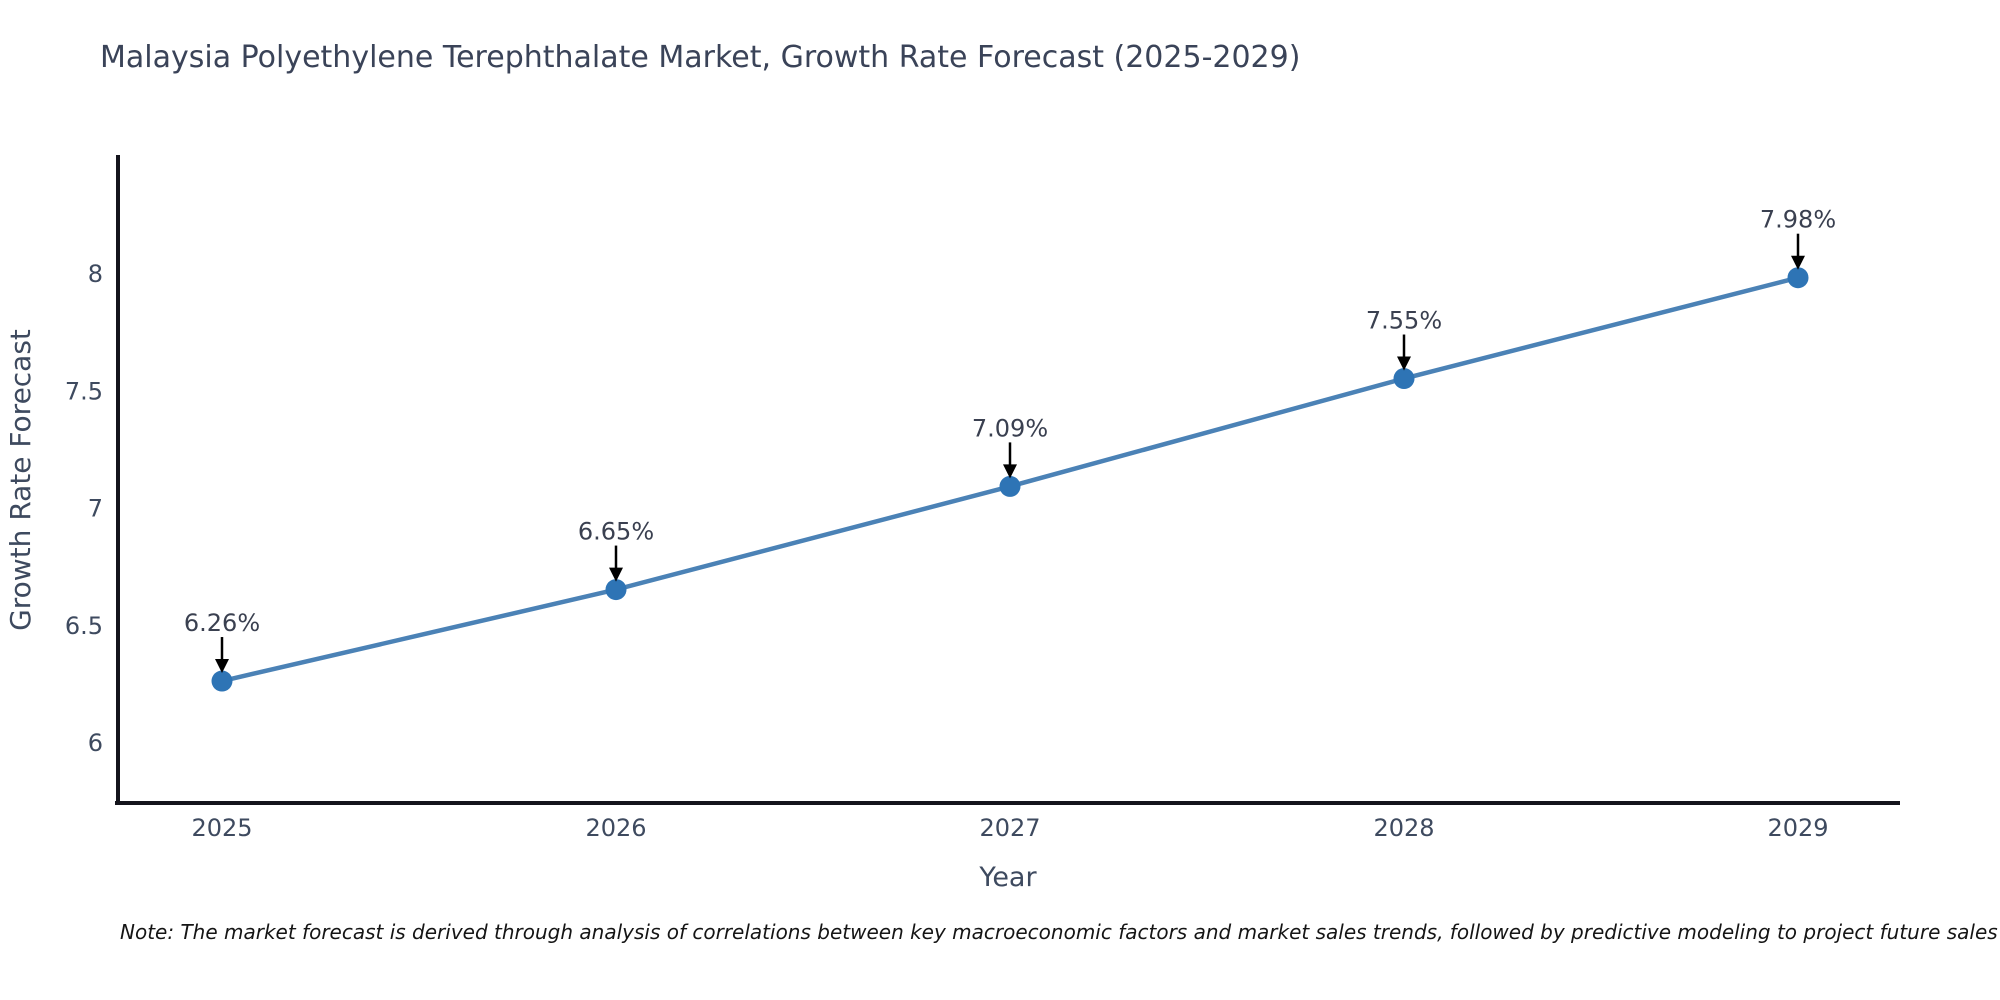 The width and height of the screenshot is (2000, 1000). I want to click on x-tick-label: 2029, so click(1797, 828).